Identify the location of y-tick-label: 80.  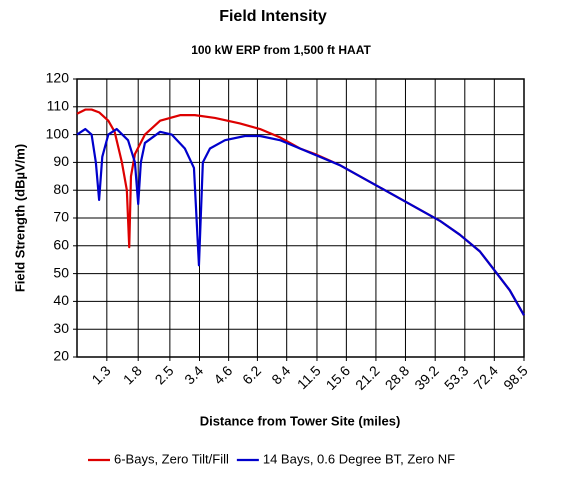
(61, 189).